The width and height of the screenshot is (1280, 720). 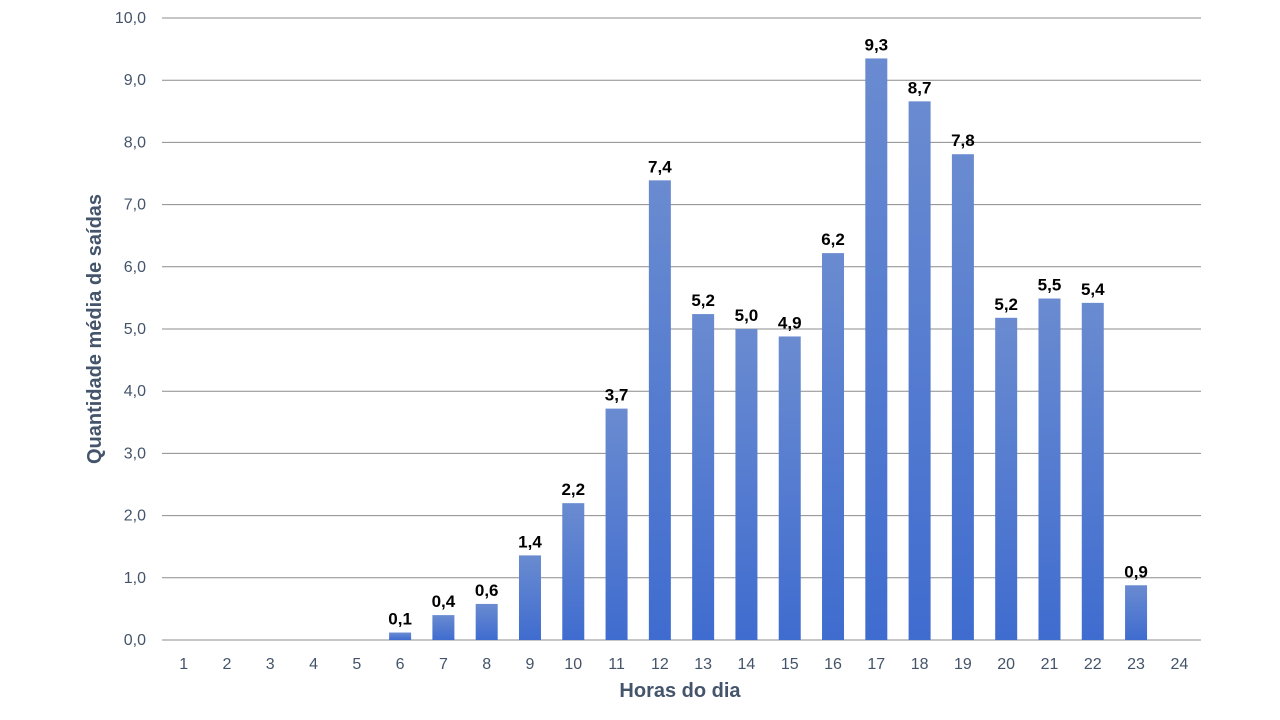 What do you see at coordinates (1093, 664) in the screenshot?
I see `x-tick-label: 22` at bounding box center [1093, 664].